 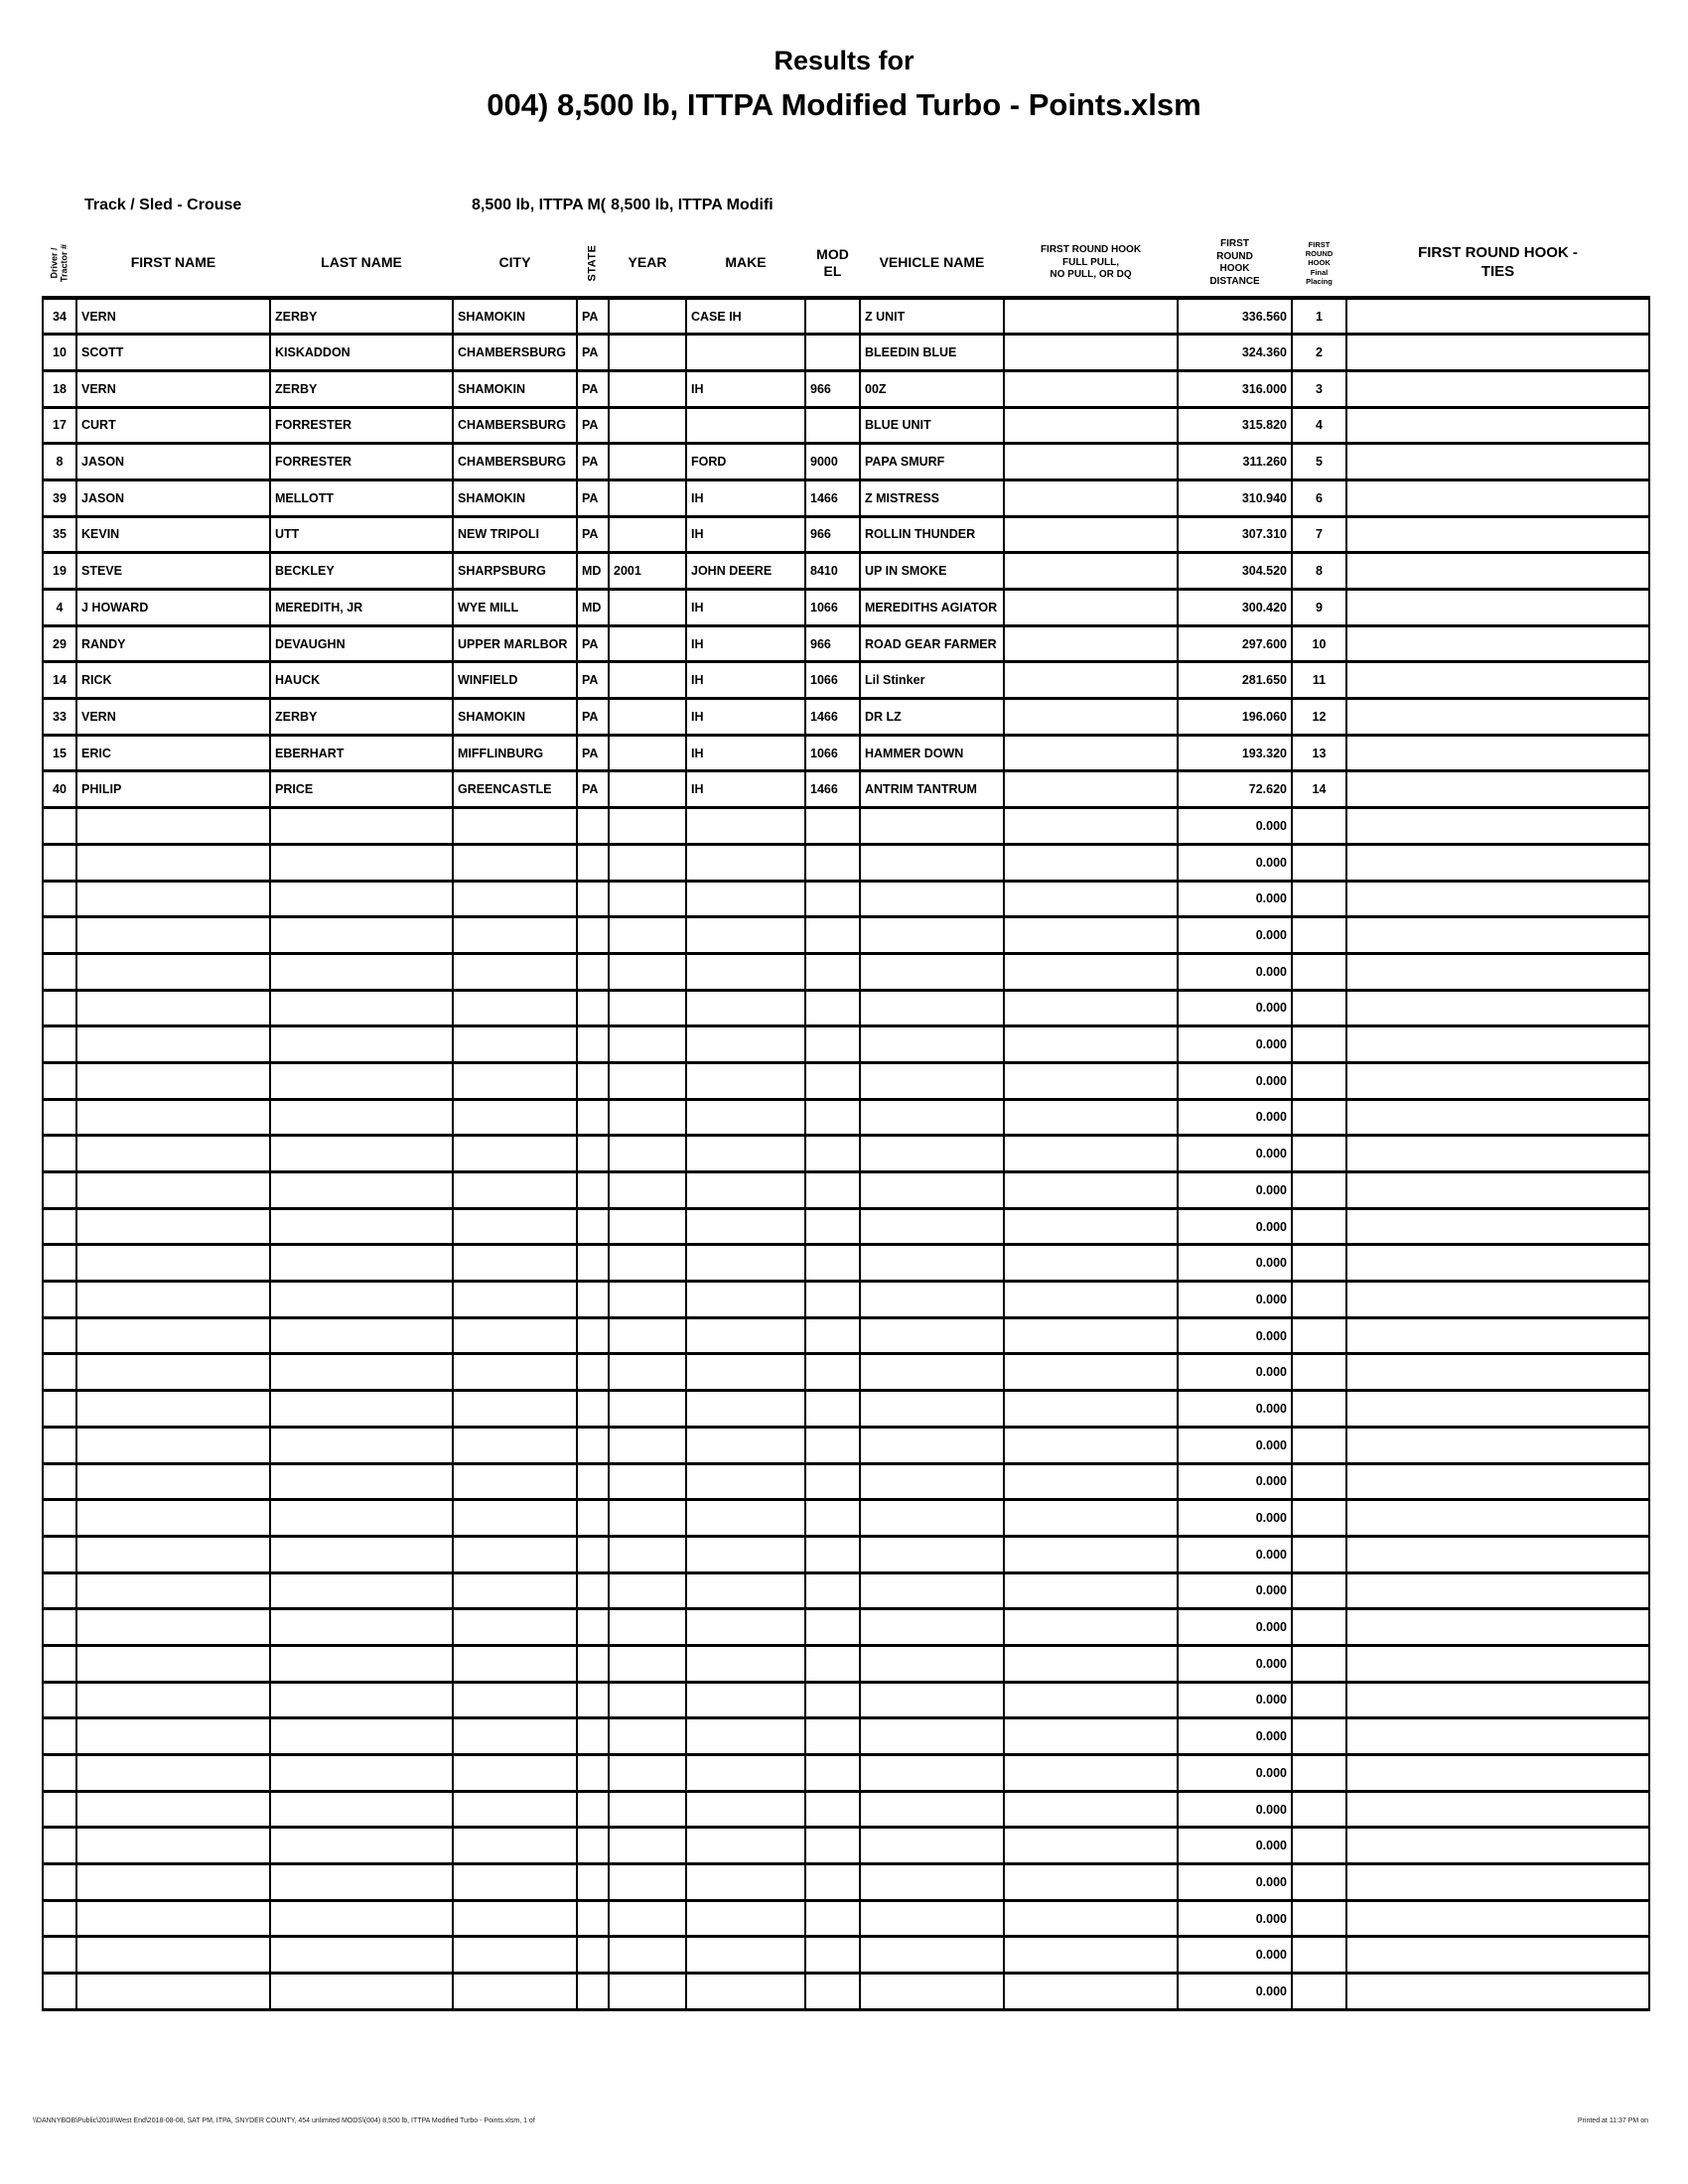 I want to click on cell-make: IH, so click(x=745, y=607).